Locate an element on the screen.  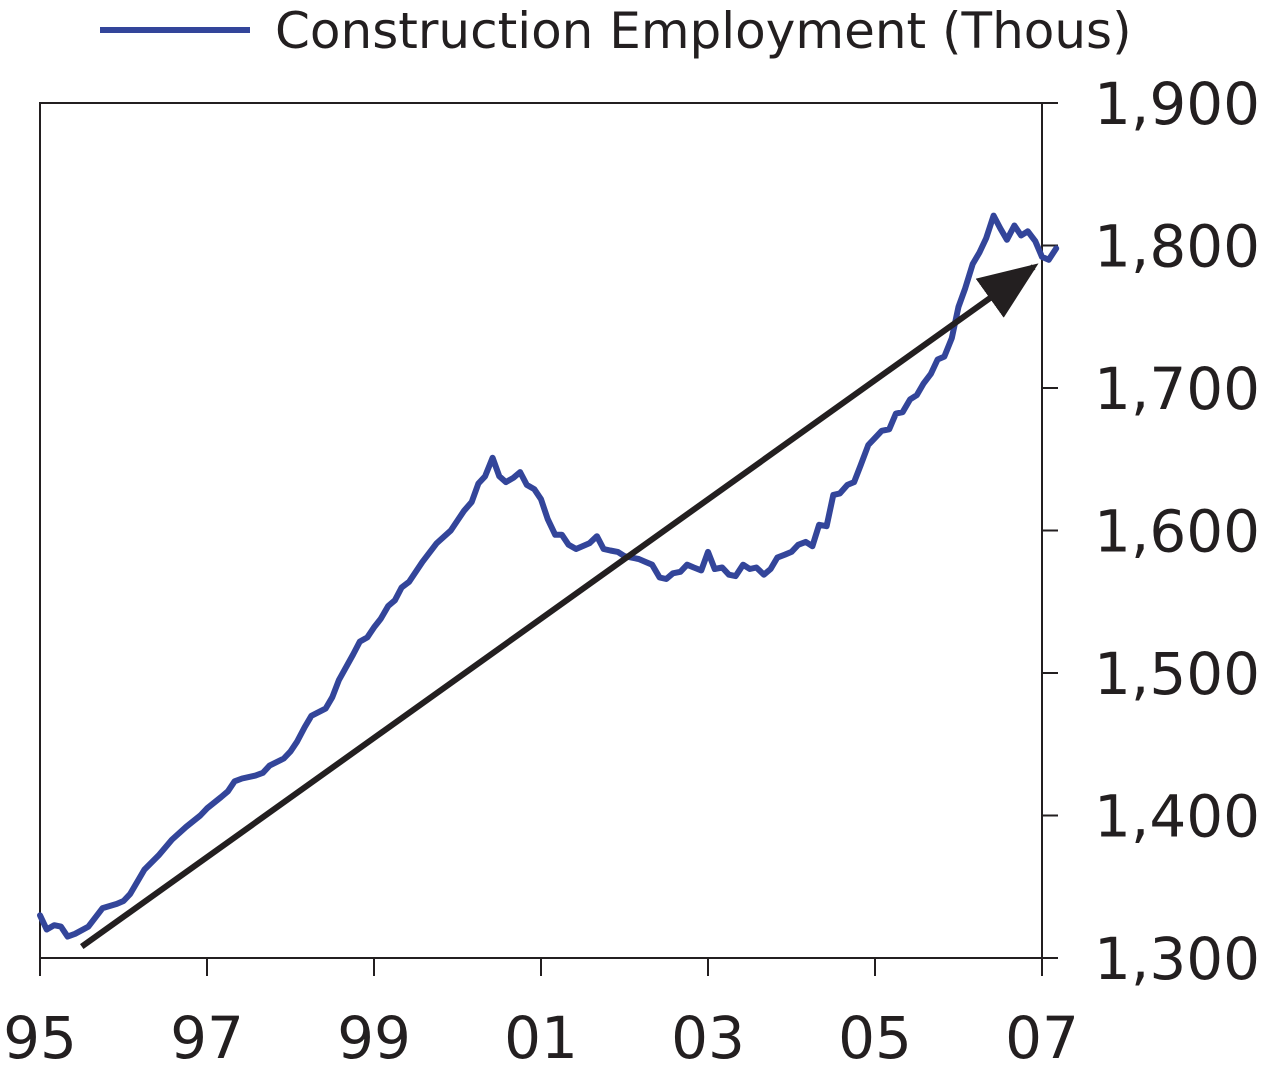
y-tick-label: 1,500 is located at coordinates (1177, 674).